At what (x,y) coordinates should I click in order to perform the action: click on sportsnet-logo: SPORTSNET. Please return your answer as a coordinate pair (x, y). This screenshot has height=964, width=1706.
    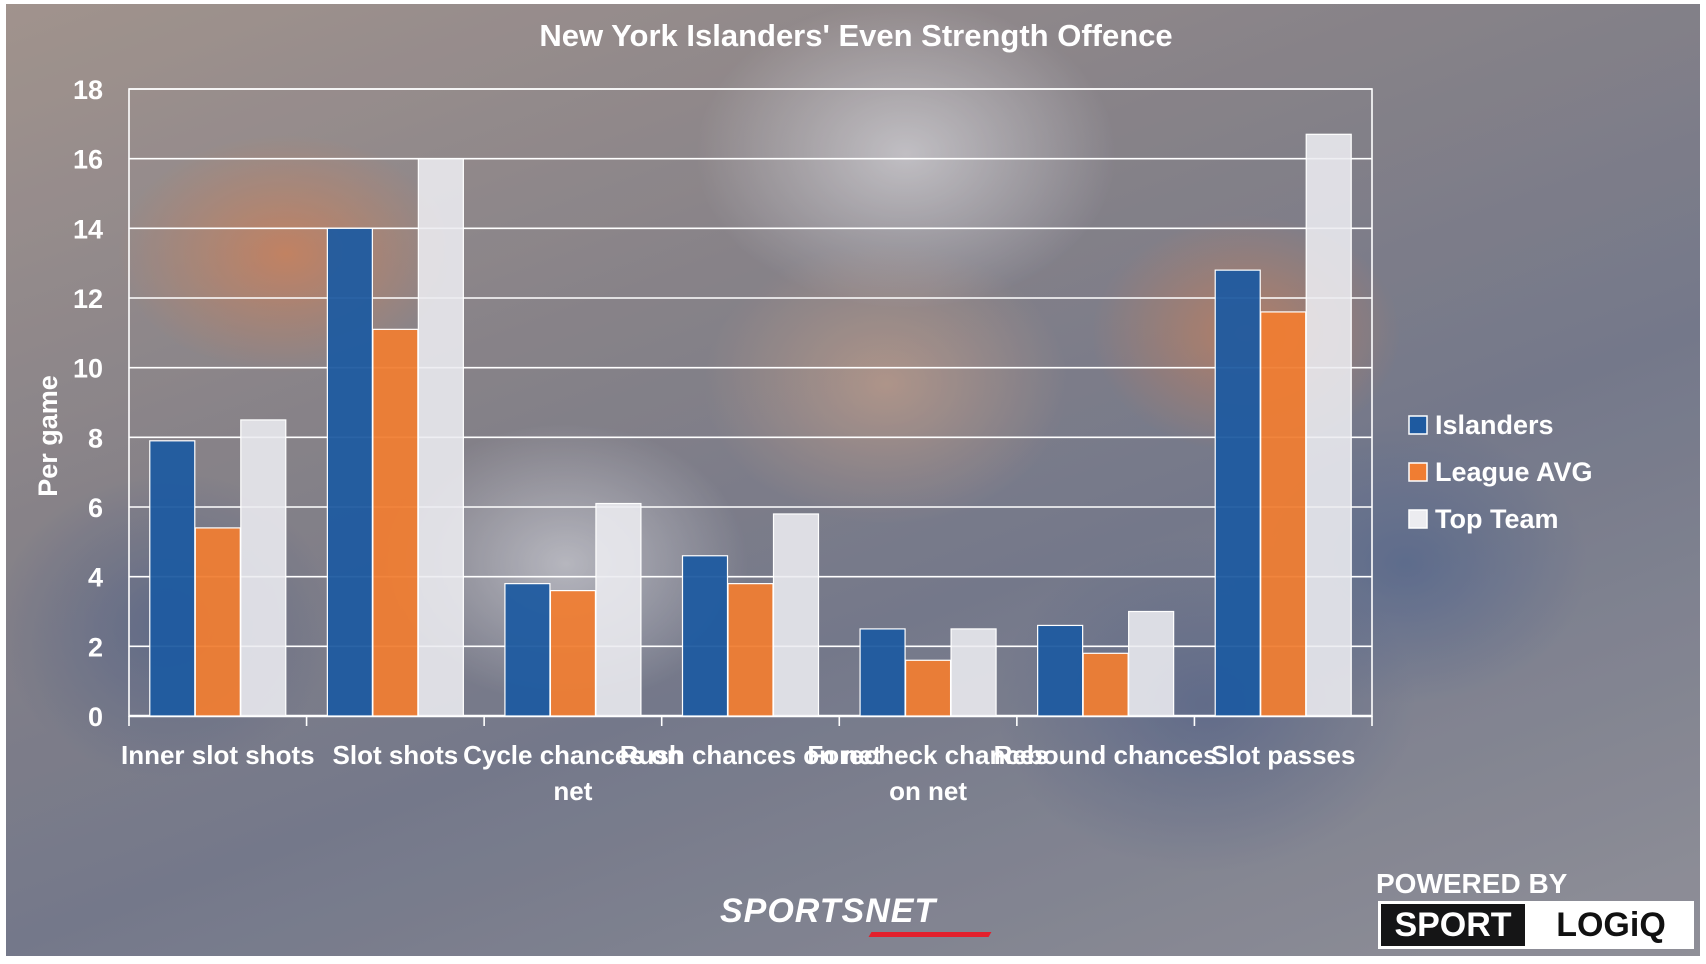
    Looking at the image, I should click on (856, 914).